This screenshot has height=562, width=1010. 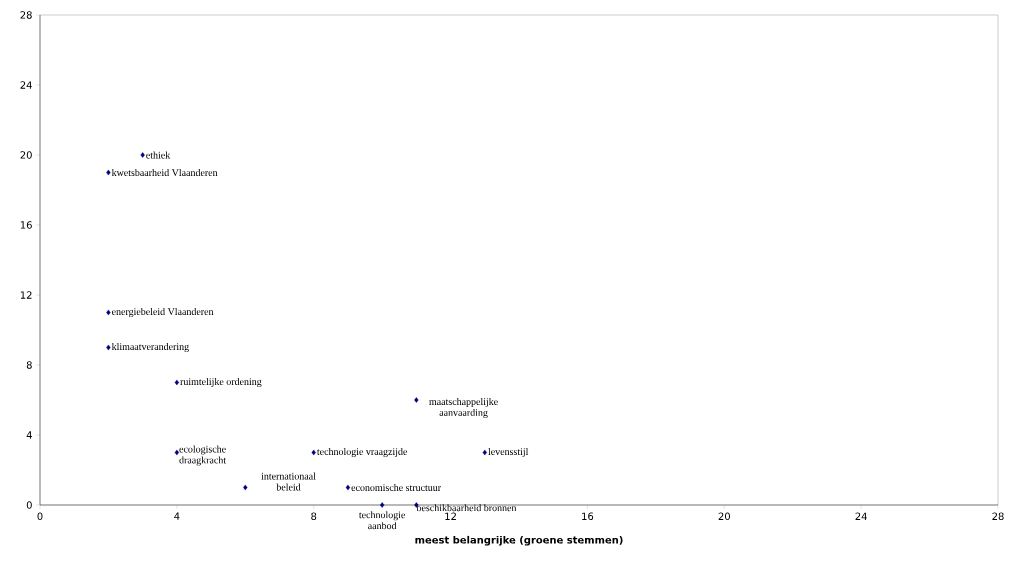 I want to click on x-tick-label: 0, so click(x=40, y=516).